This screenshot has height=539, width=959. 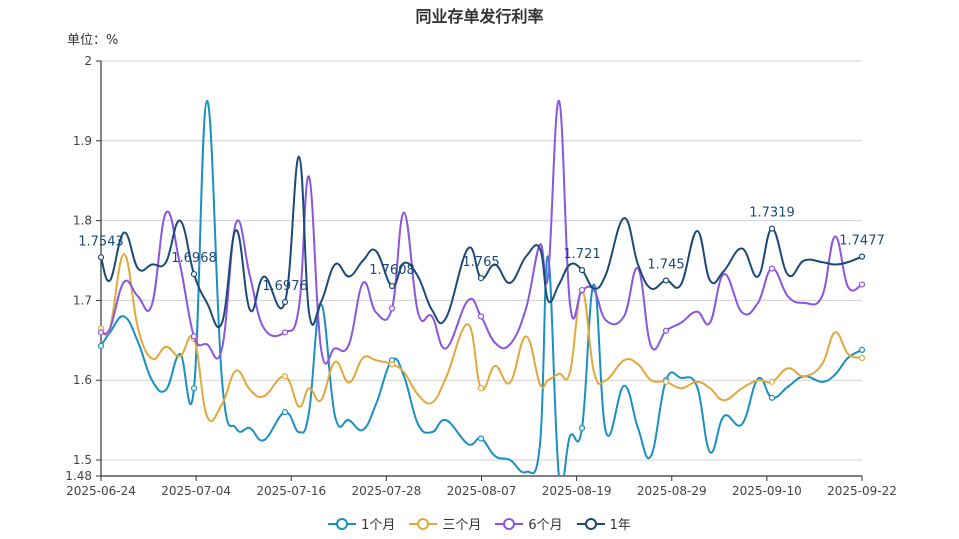 What do you see at coordinates (82, 300) in the screenshot?
I see `y-tick-label: 1.7` at bounding box center [82, 300].